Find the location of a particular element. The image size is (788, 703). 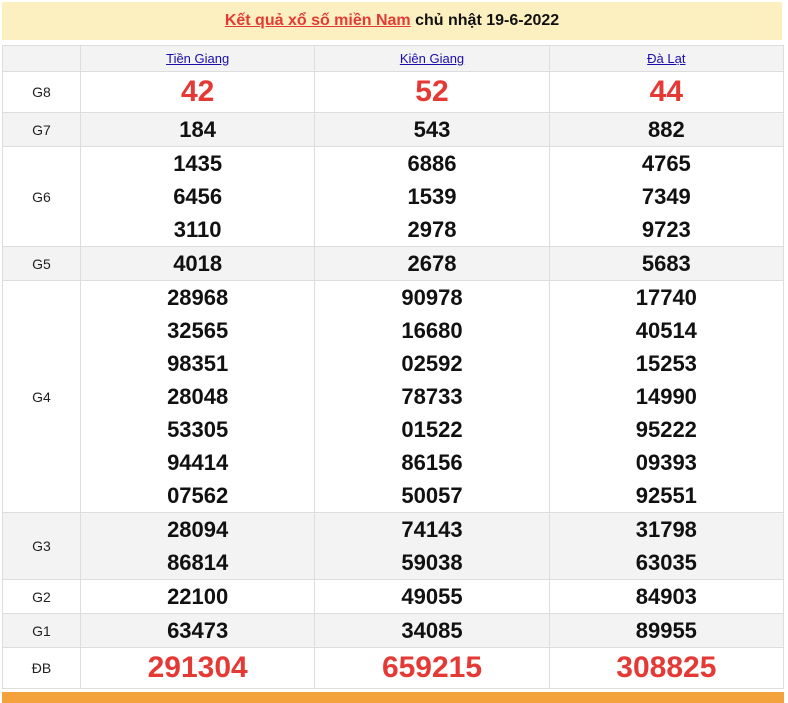

prize-cell: 882 is located at coordinates (666, 129).